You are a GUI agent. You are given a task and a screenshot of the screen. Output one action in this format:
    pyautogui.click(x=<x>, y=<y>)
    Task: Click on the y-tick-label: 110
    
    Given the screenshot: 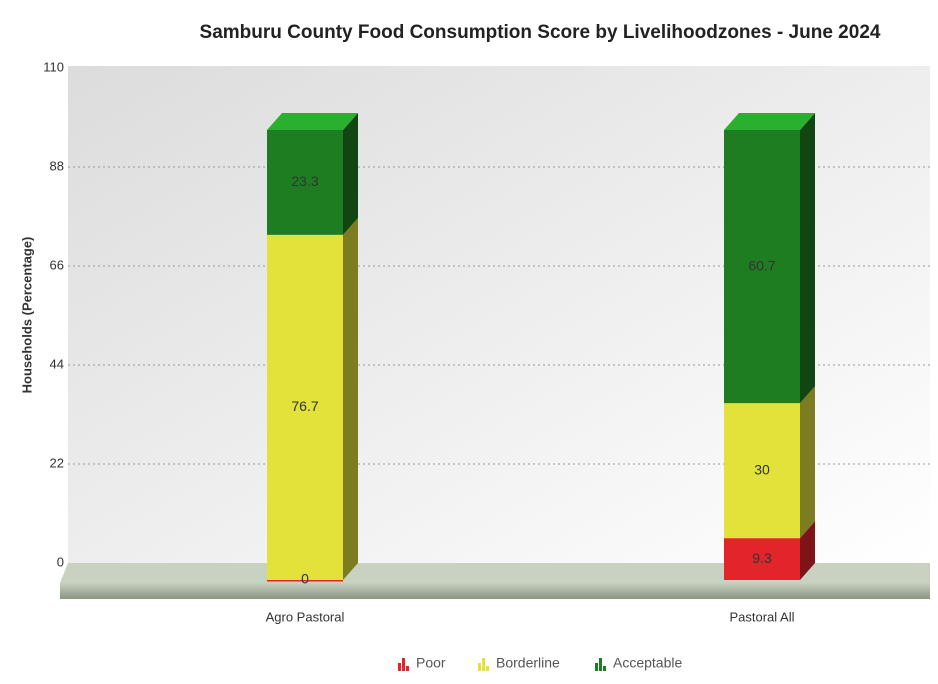 What is the action you would take?
    pyautogui.click(x=53, y=66)
    